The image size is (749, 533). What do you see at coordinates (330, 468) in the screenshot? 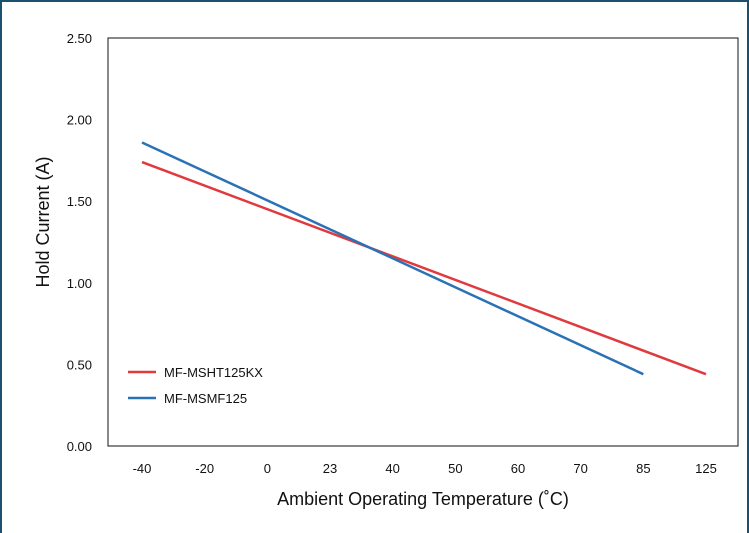
I see `x-tick-label: 23` at bounding box center [330, 468].